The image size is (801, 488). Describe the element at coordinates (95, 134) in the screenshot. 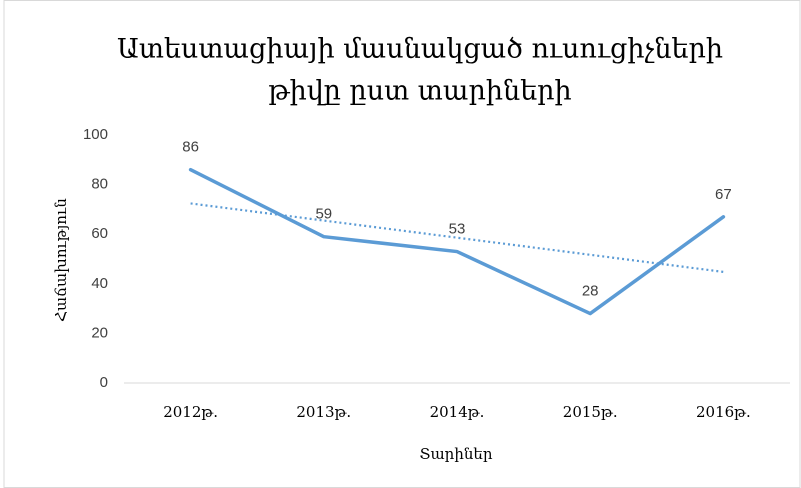

I see `y-tick-label: 100` at that location.